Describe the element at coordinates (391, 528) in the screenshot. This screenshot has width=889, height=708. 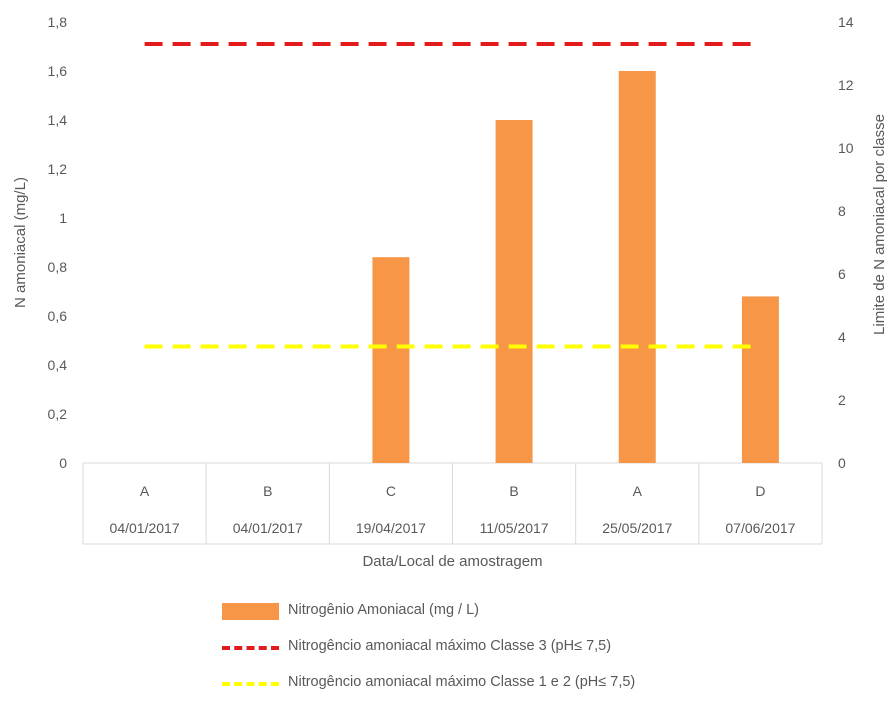
I see `x-tick-label-date: 19/04/2017` at that location.